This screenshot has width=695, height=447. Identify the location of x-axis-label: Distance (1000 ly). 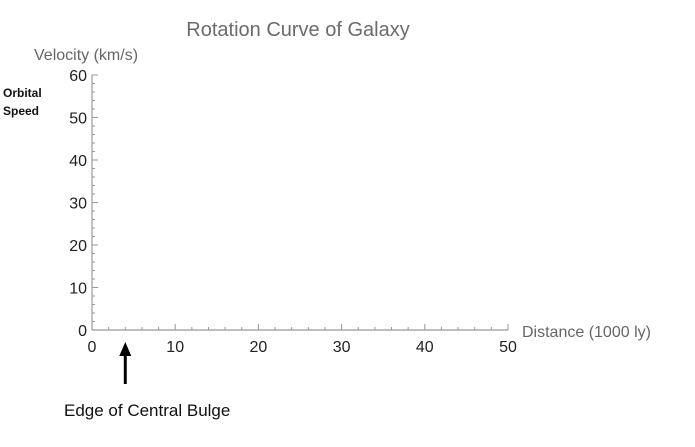
(586, 332).